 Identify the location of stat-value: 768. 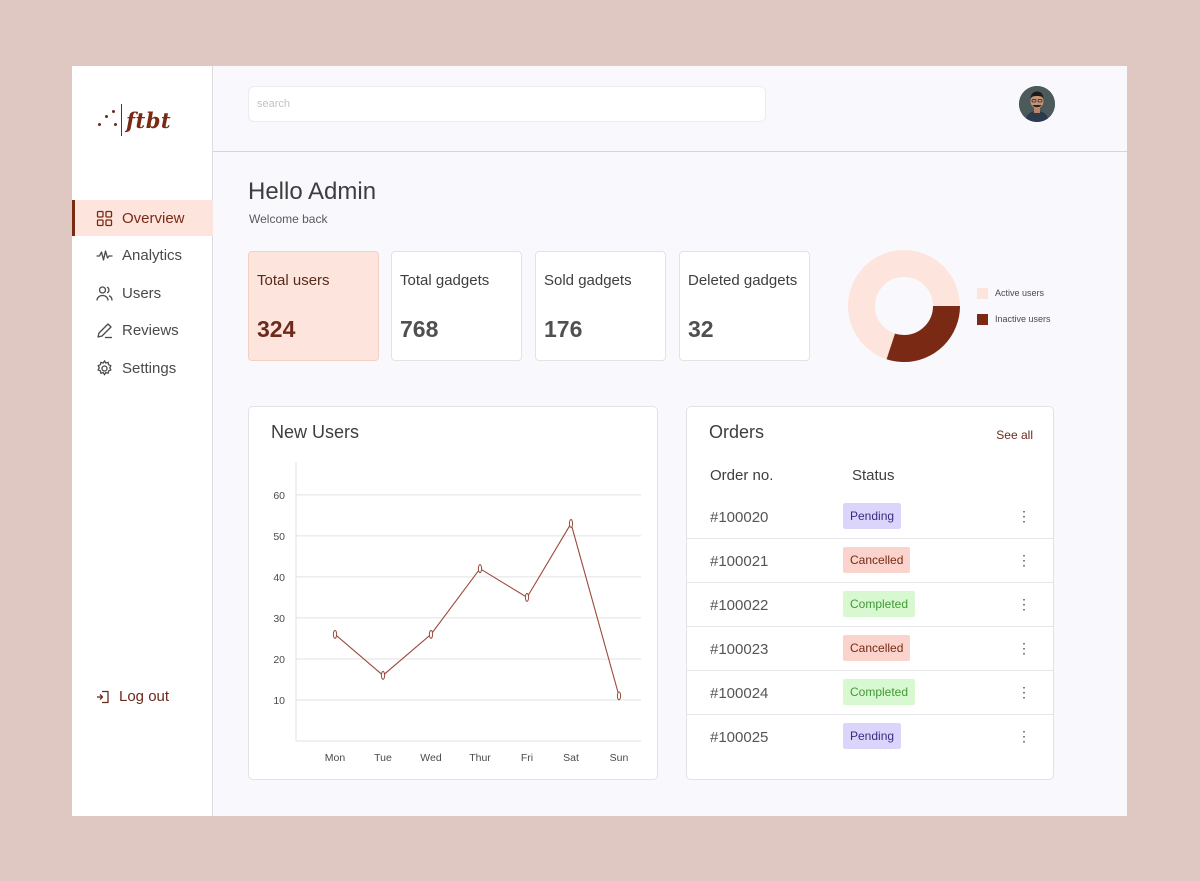
(419, 329).